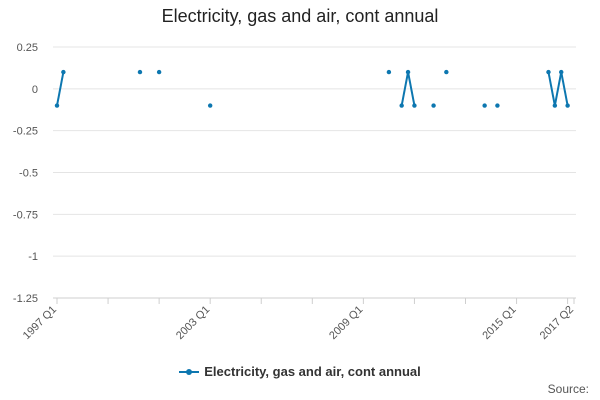 Image resolution: width=600 pixels, height=400 pixels. What do you see at coordinates (312, 371) in the screenshot?
I see `legend-label: Electricity, gas and air, cont annual` at bounding box center [312, 371].